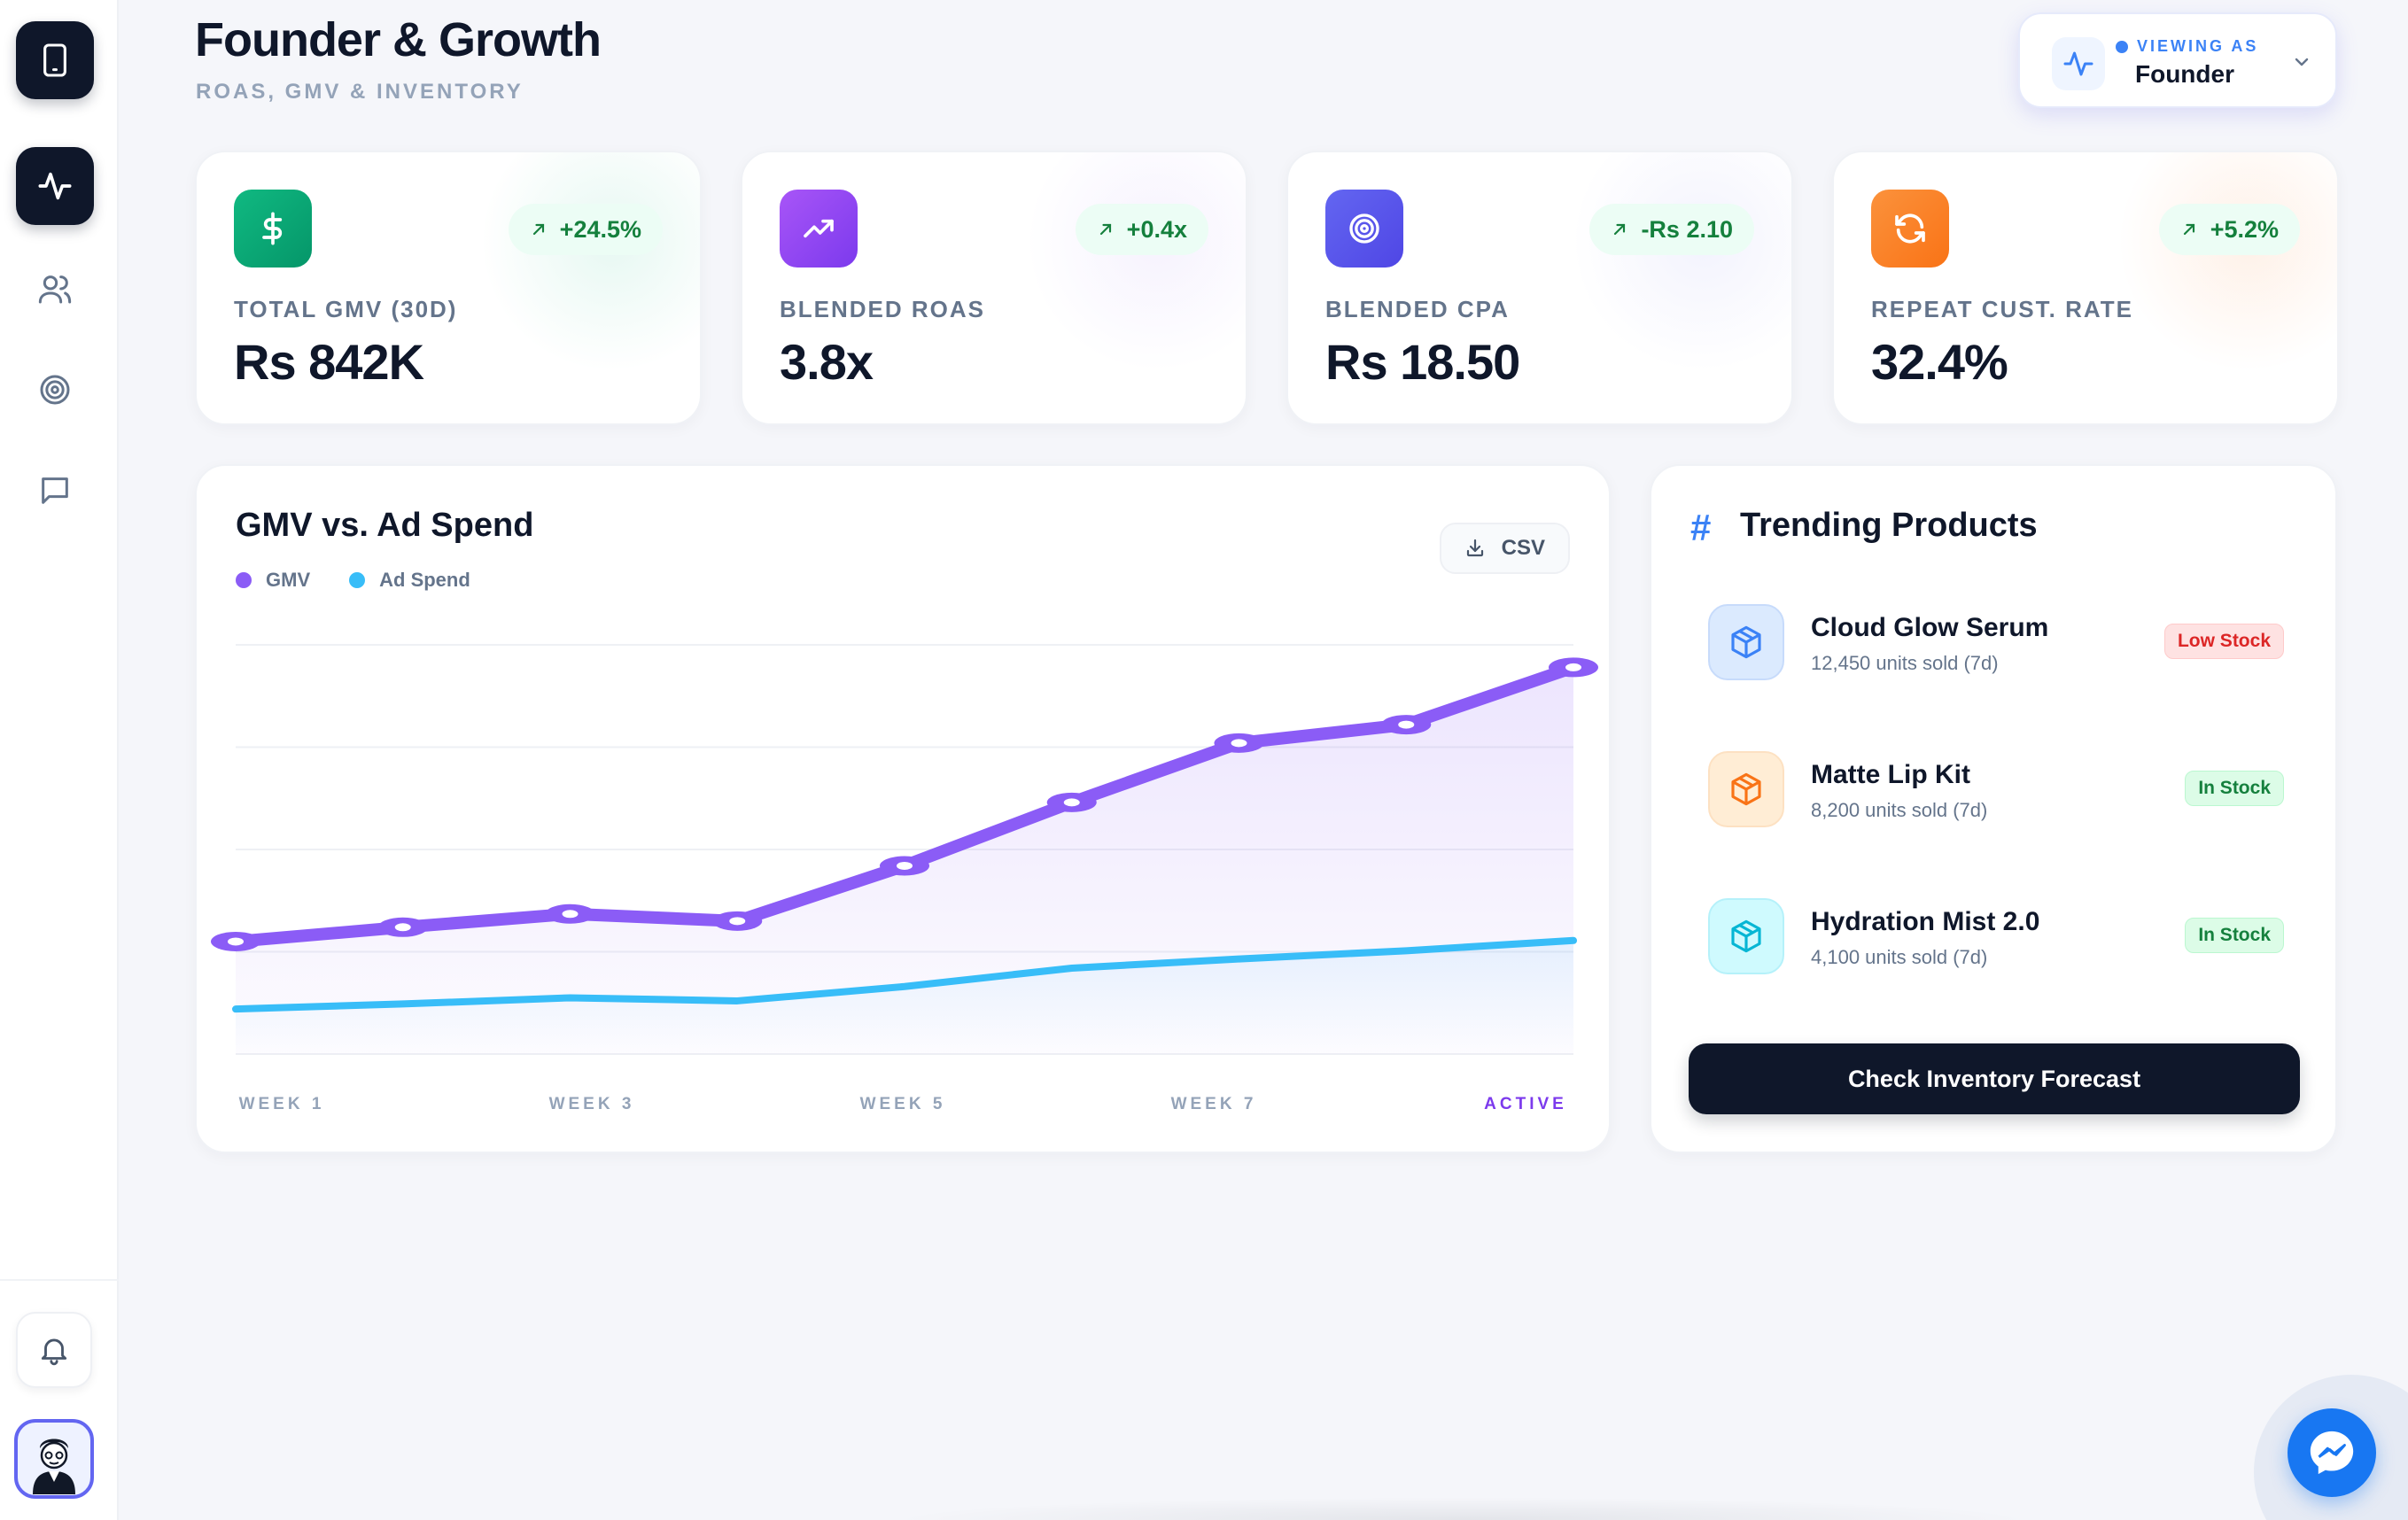  What do you see at coordinates (424, 580) in the screenshot?
I see `legend-label: Ad Spend` at bounding box center [424, 580].